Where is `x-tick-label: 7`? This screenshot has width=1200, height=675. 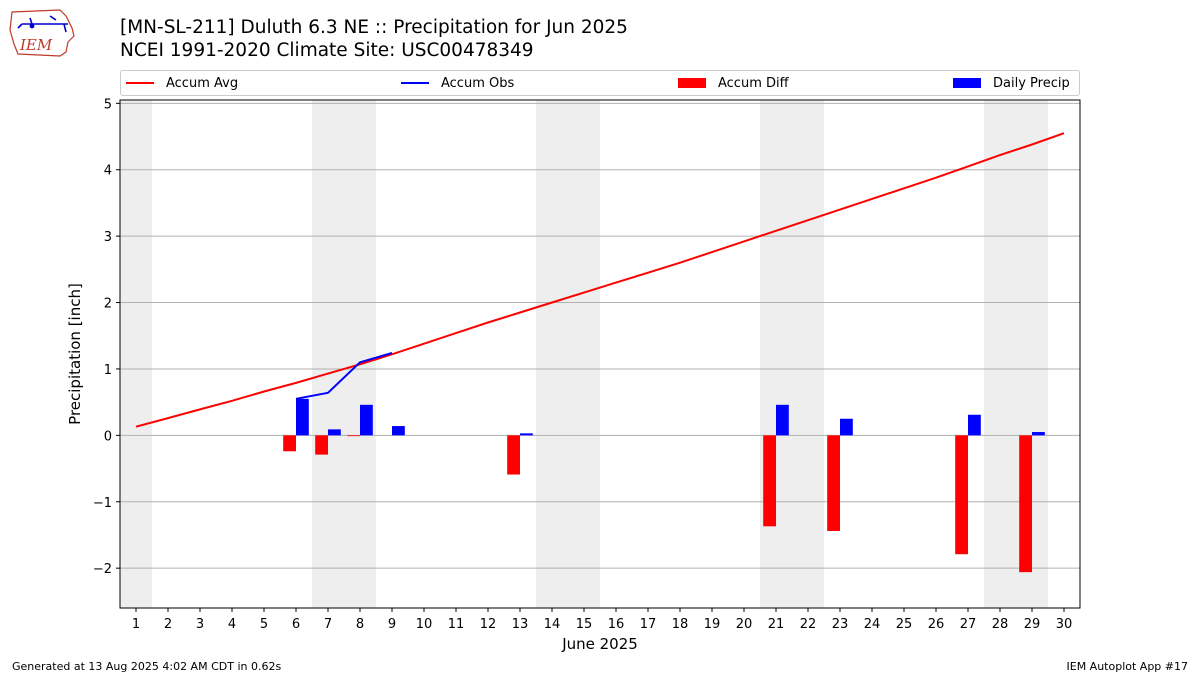 x-tick-label: 7 is located at coordinates (328, 624).